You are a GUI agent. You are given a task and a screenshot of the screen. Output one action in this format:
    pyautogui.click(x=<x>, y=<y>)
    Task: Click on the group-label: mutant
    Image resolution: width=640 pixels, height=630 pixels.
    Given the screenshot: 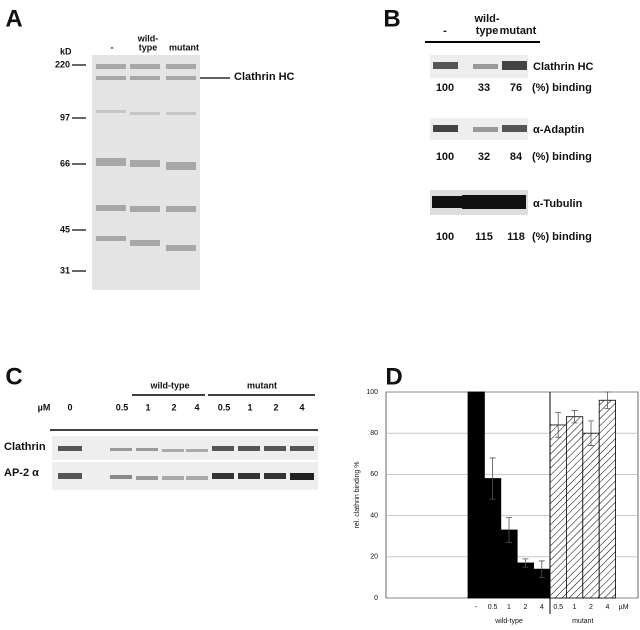 What is the action you would take?
    pyautogui.click(x=262, y=385)
    